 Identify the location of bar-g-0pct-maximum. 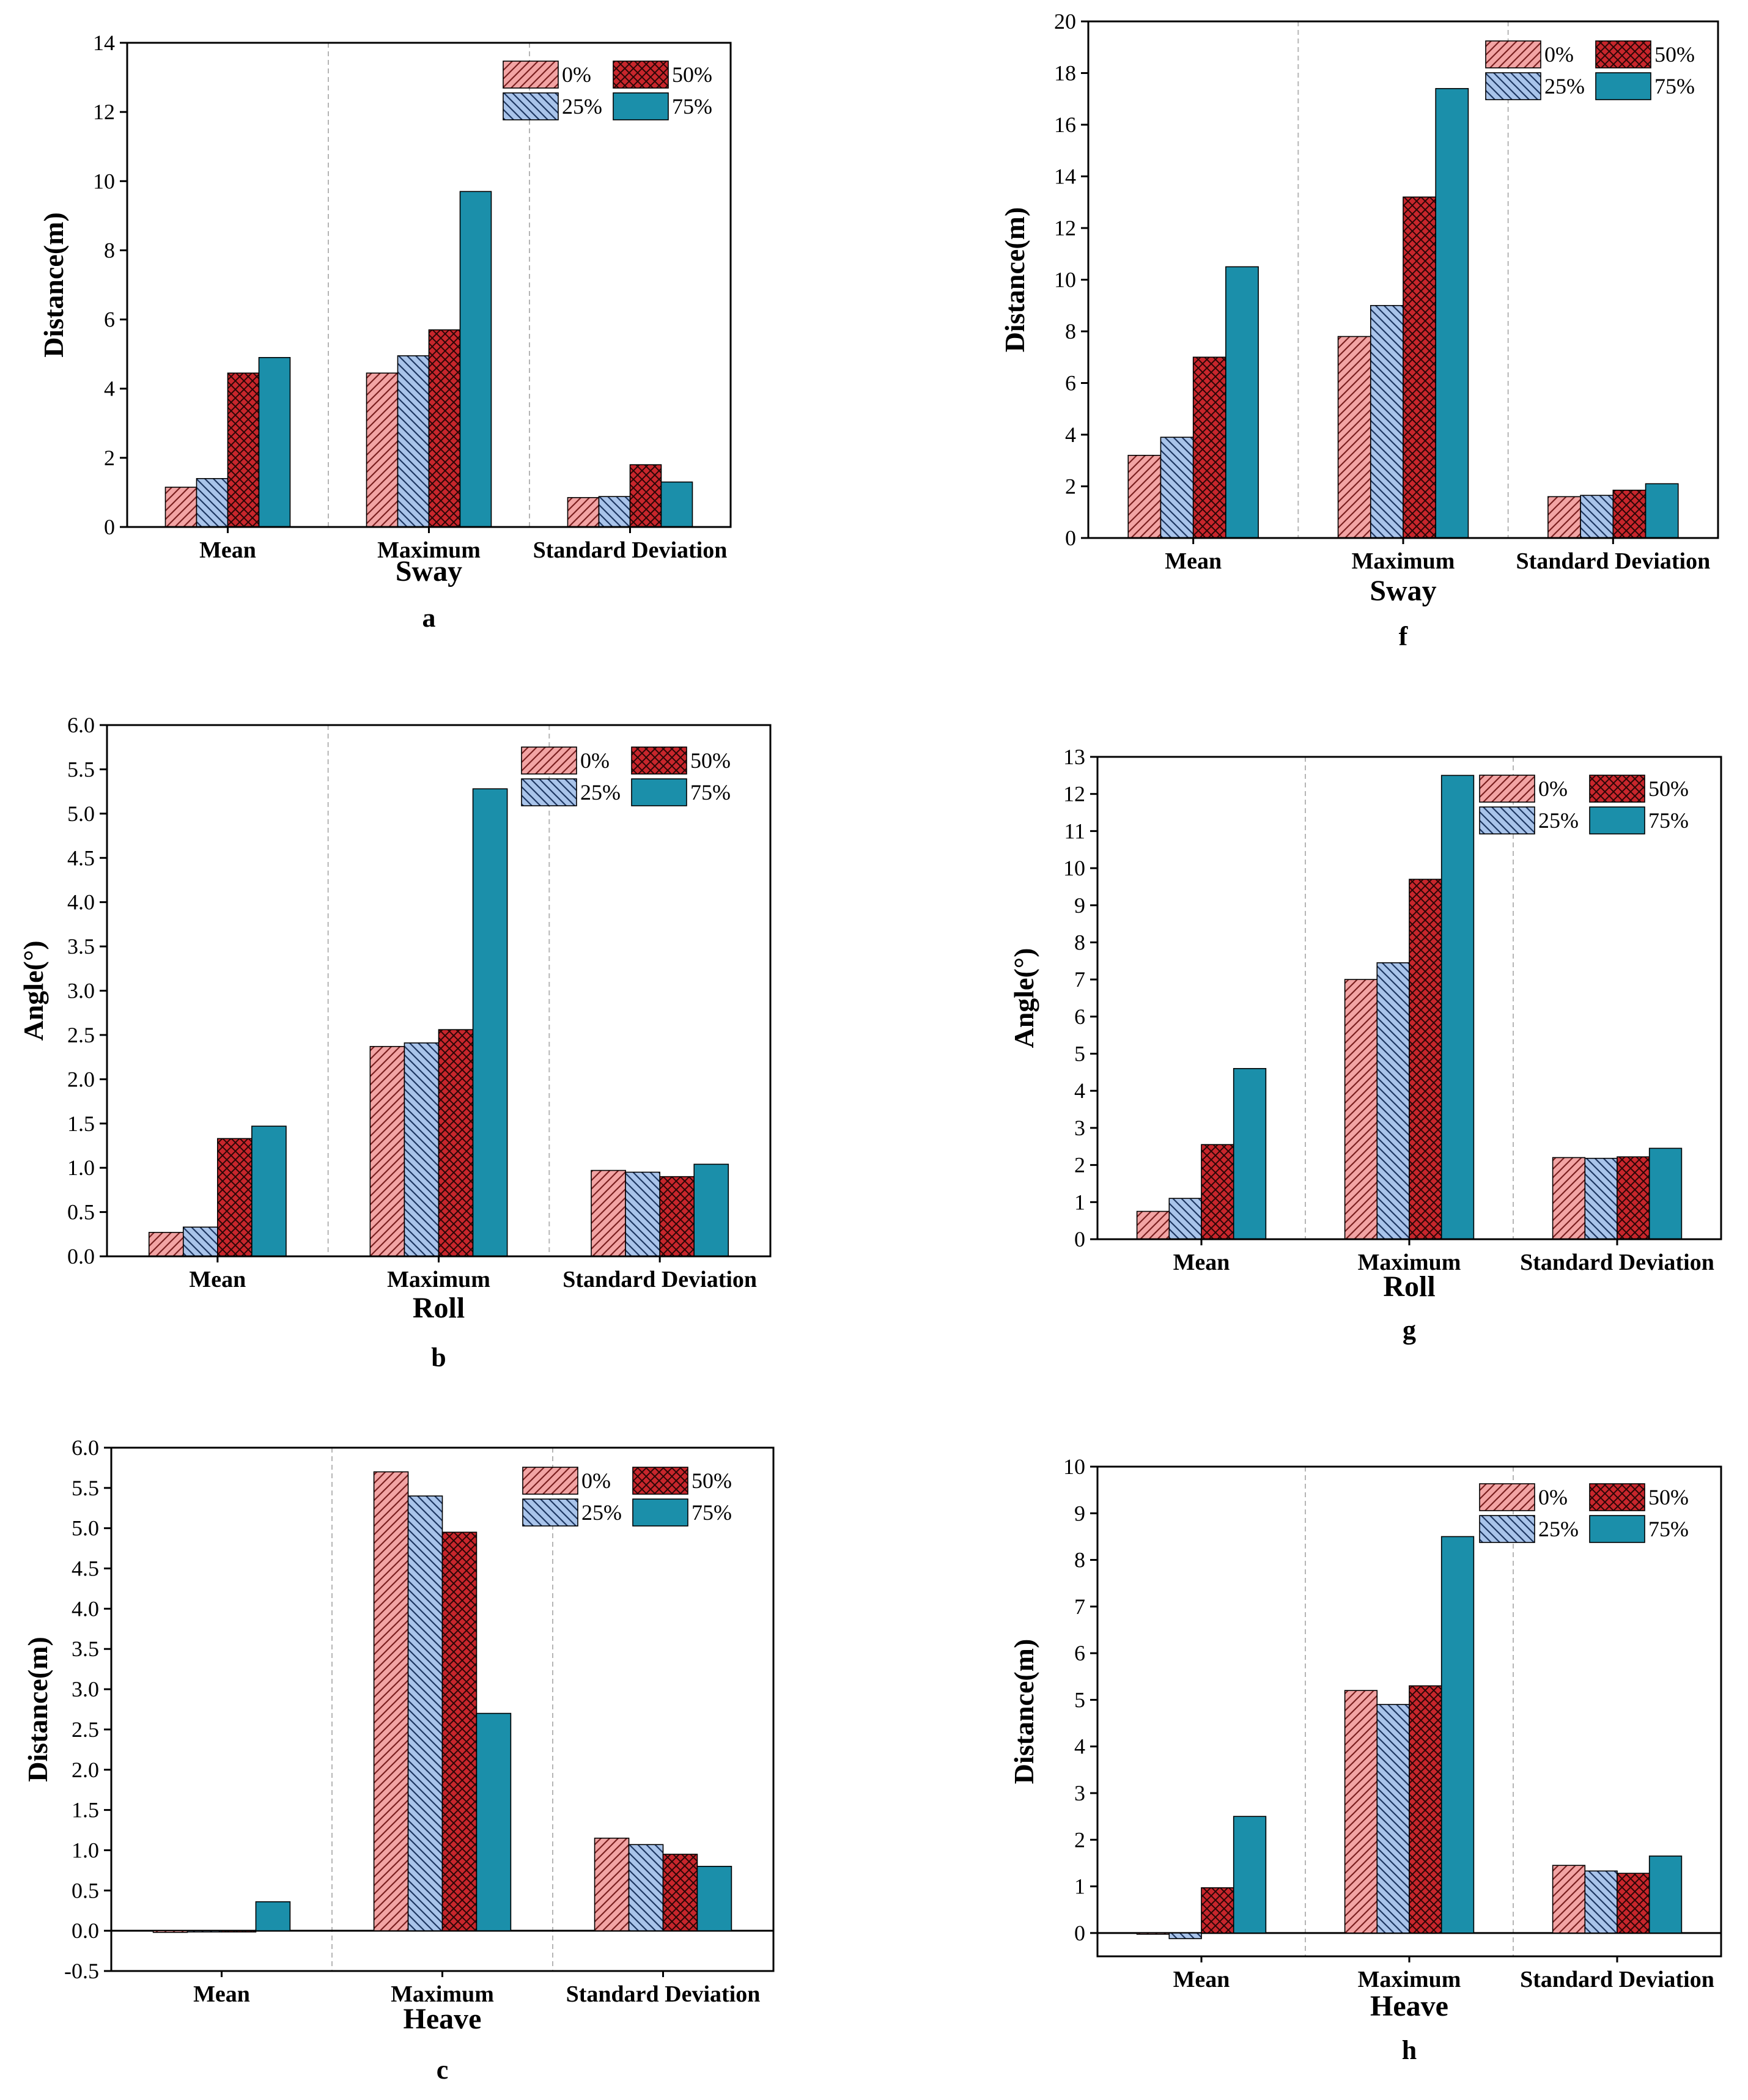
(1361, 1109).